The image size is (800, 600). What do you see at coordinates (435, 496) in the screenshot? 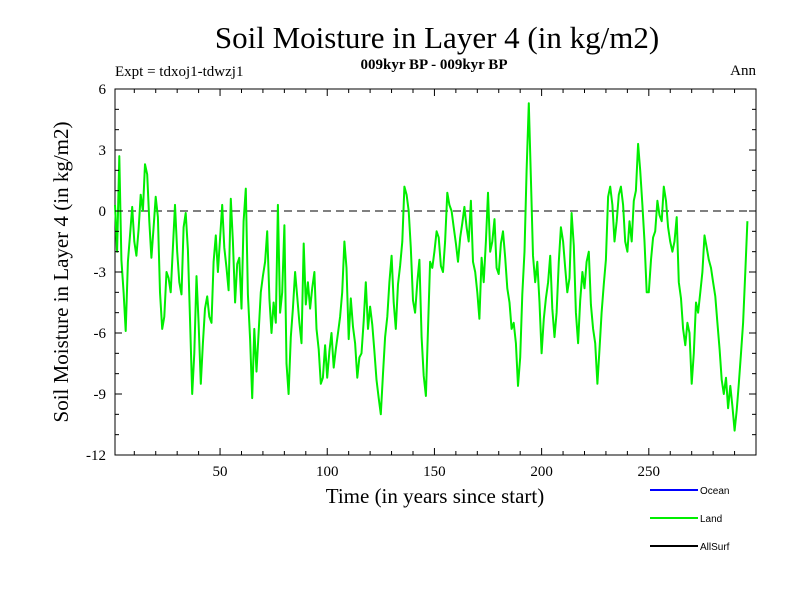
I see `x-axis-label: Time (in years since start)` at bounding box center [435, 496].